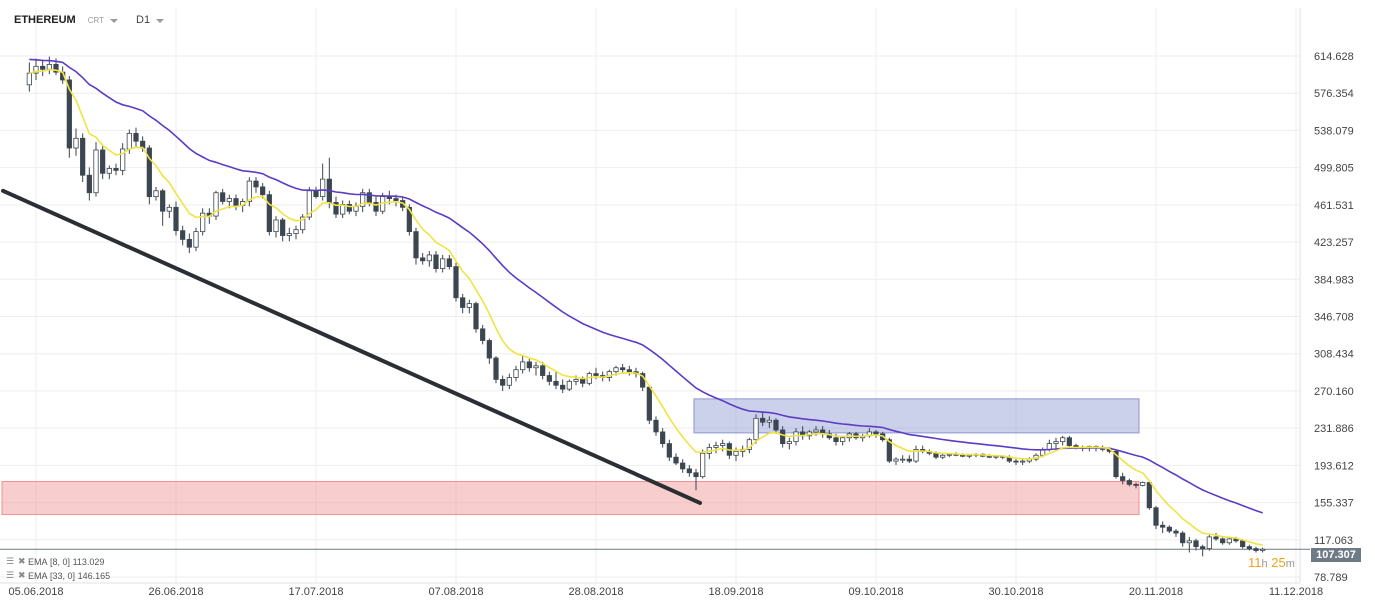 This screenshot has width=1375, height=608. Describe the element at coordinates (94, 575) in the screenshot. I see `indicator-value: 146.165` at that location.